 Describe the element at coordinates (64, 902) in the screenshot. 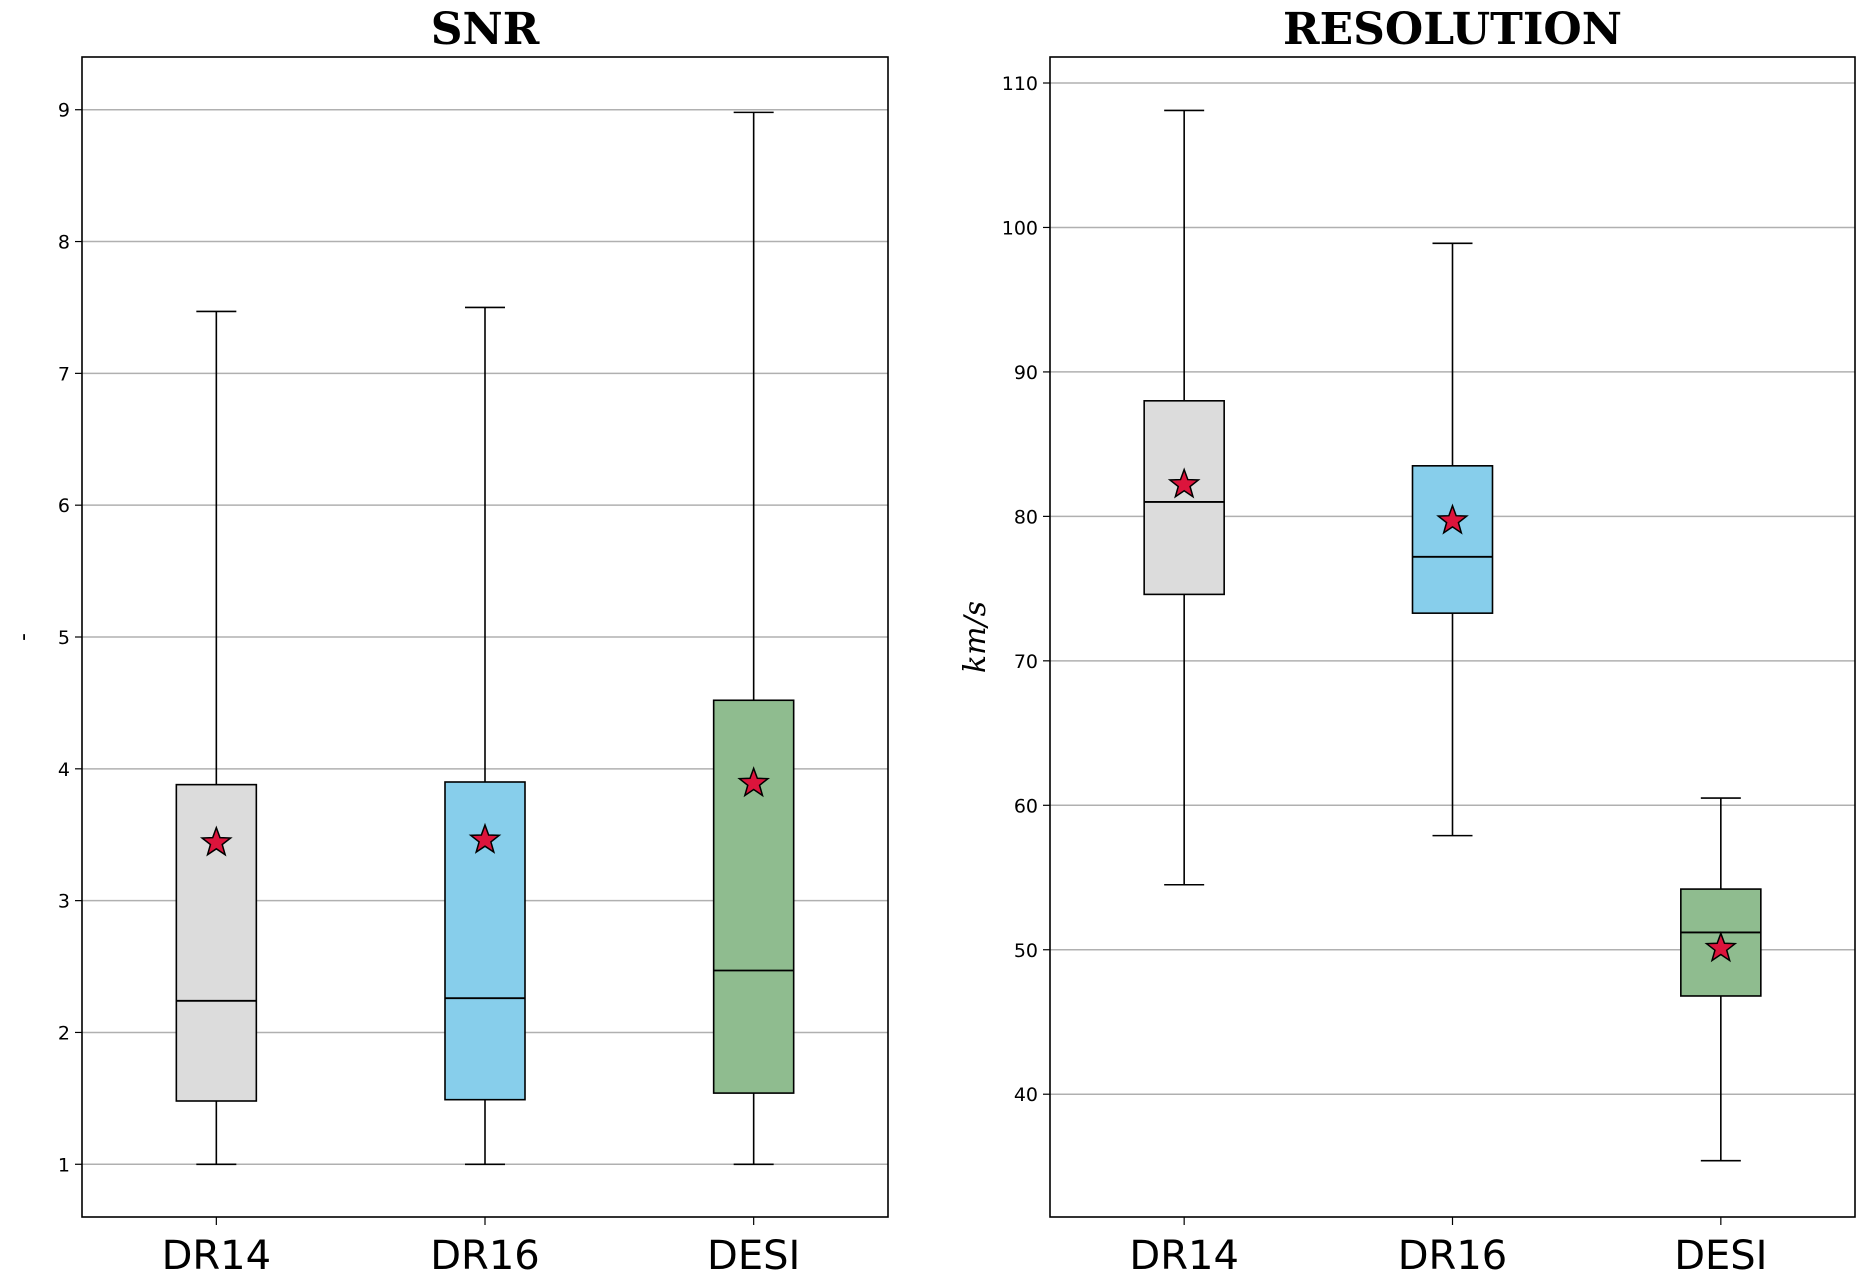

I see `snr-ytick-label: 3` at that location.